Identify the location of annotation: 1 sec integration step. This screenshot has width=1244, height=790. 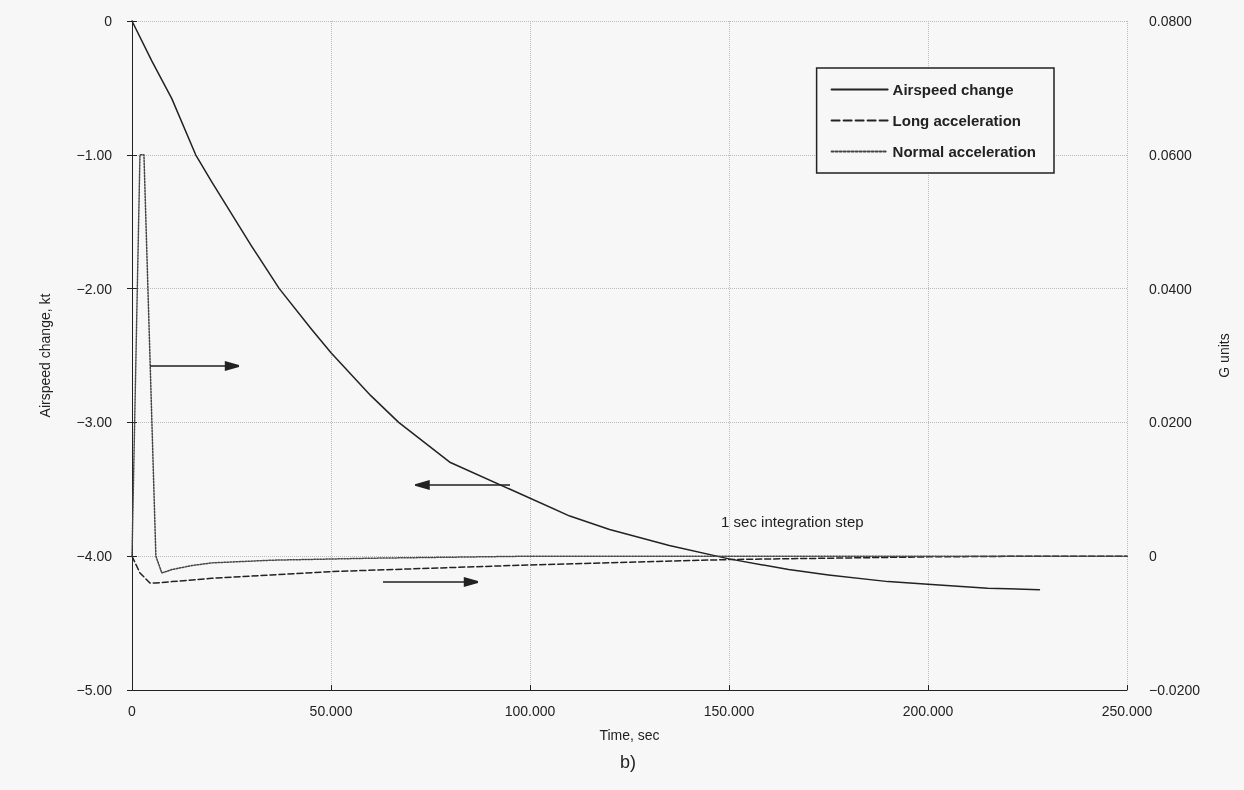
(792, 521).